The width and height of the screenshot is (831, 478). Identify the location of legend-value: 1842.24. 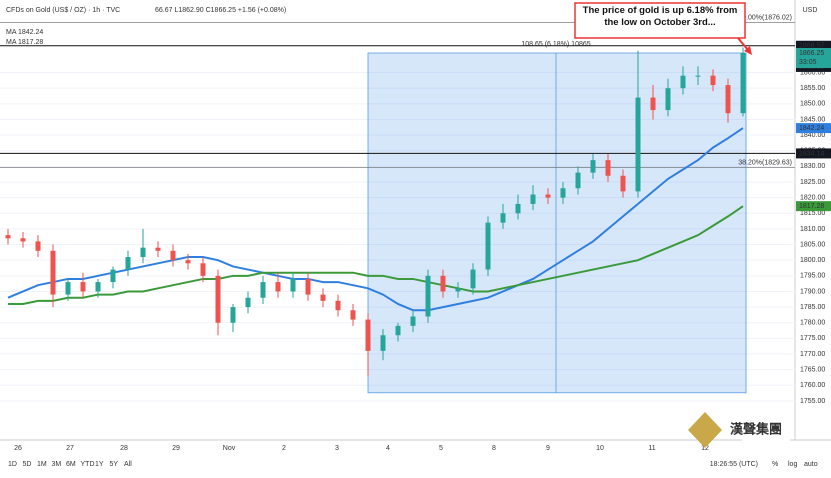
(30, 32).